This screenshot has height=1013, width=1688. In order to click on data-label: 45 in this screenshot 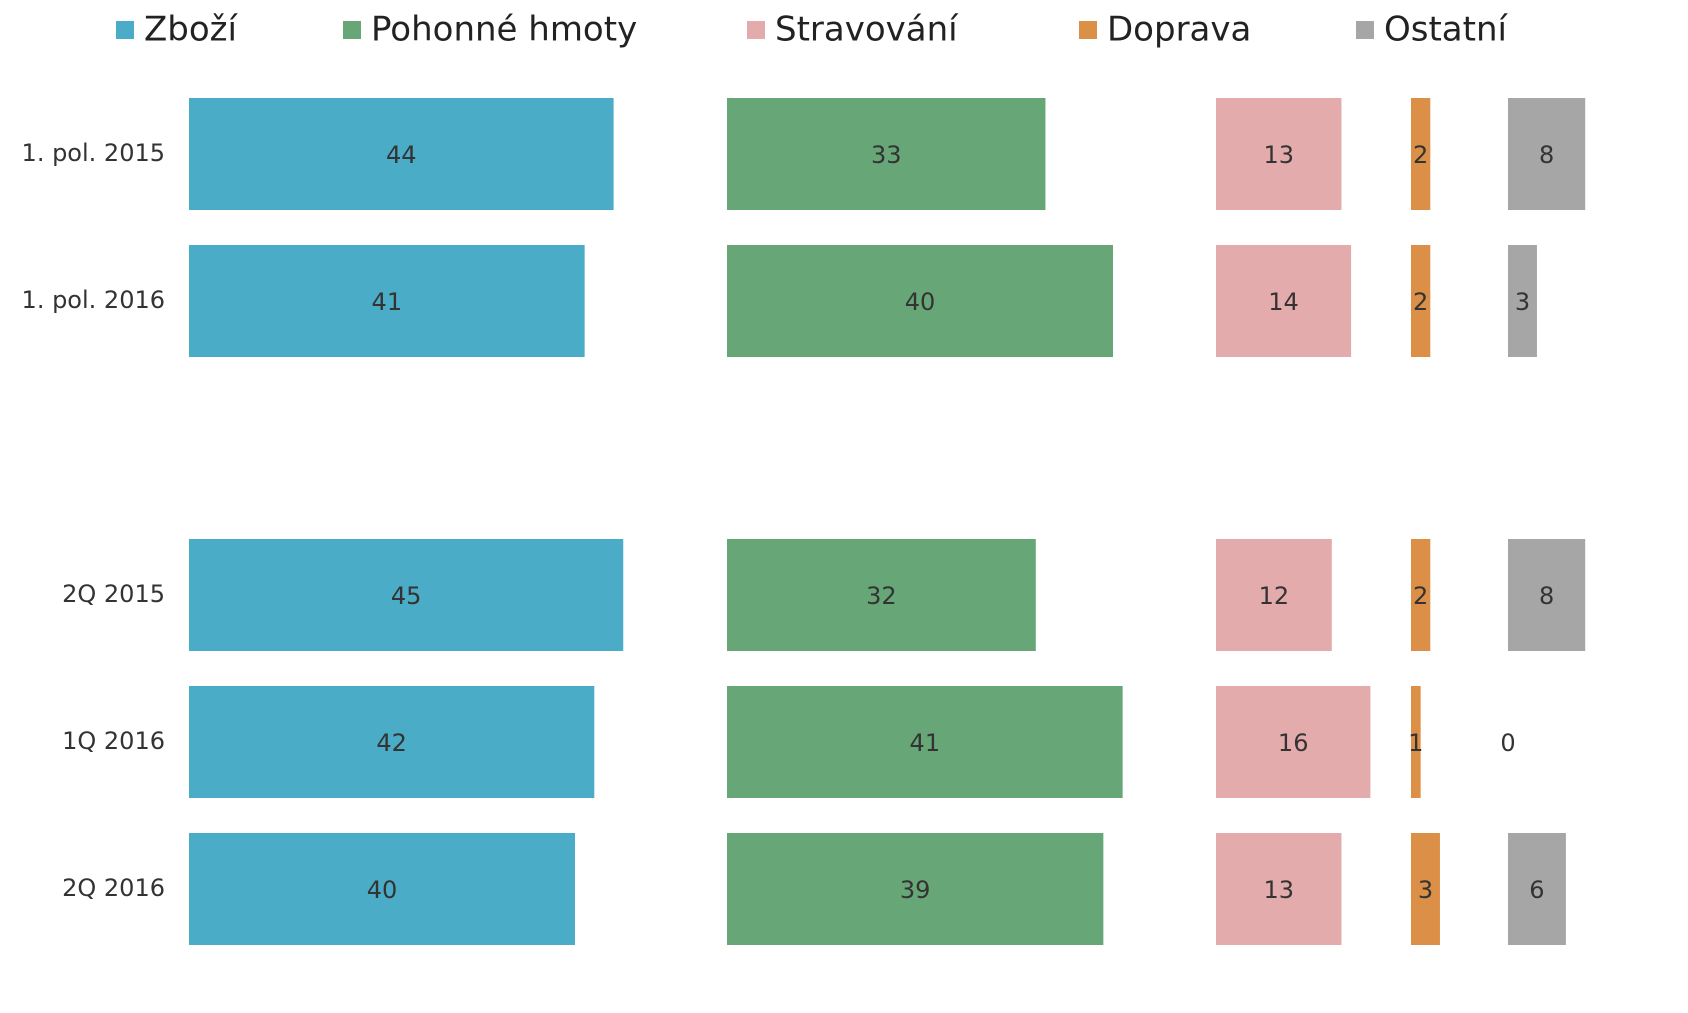, I will do `click(406, 596)`.